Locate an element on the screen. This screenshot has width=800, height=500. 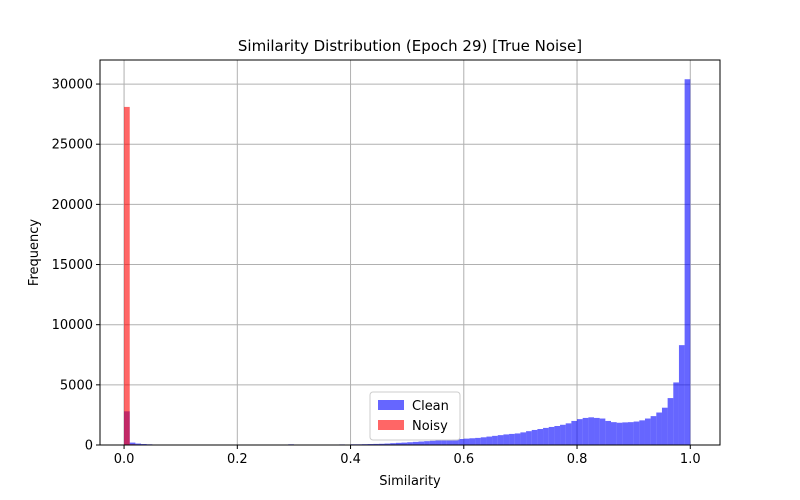
y-tick-label: 5000 is located at coordinates (76, 385).